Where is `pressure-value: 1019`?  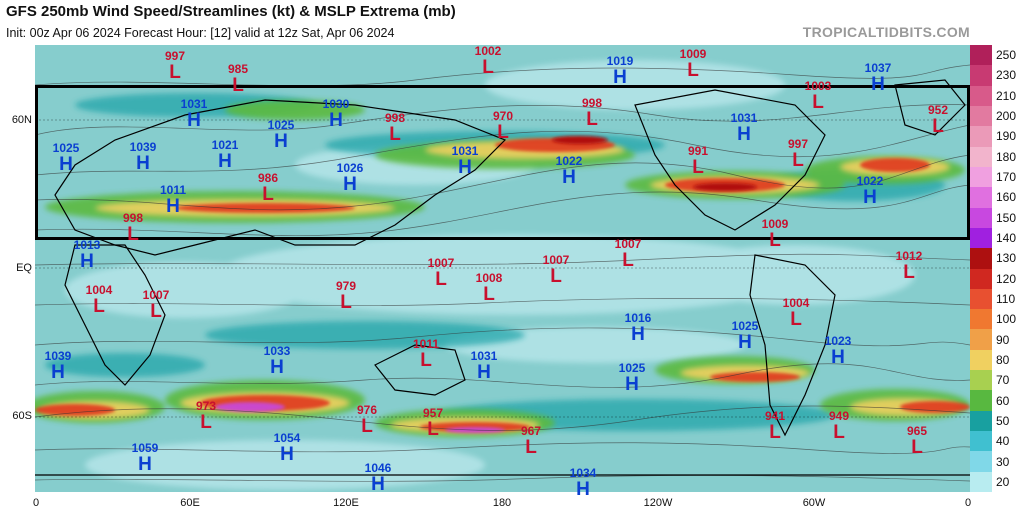 pressure-value: 1019 is located at coordinates (620, 61).